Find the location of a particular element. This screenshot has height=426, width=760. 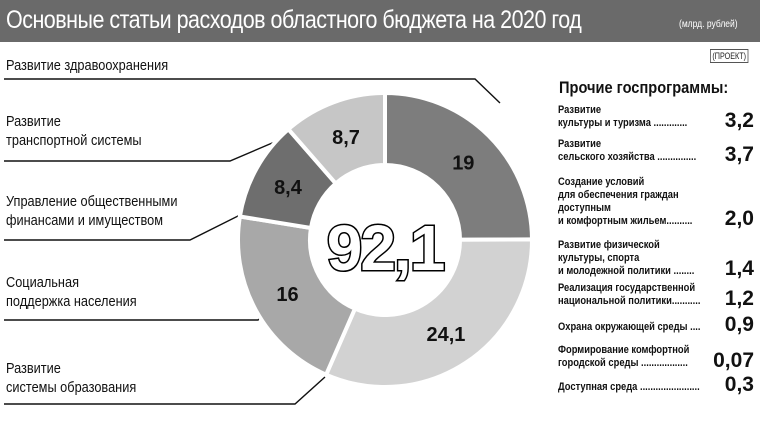

other-program-value: 3,7 is located at coordinates (739, 154).